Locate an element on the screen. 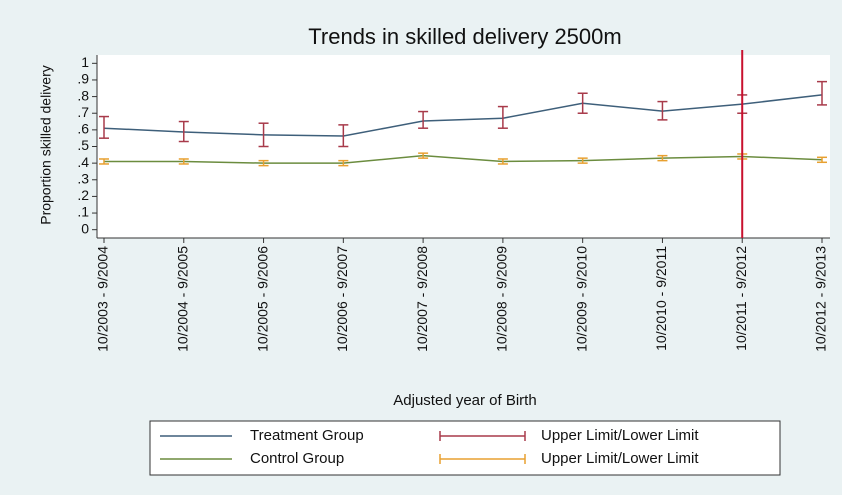 This screenshot has height=495, width=842. y-tick-label: .2 is located at coordinates (83, 195).